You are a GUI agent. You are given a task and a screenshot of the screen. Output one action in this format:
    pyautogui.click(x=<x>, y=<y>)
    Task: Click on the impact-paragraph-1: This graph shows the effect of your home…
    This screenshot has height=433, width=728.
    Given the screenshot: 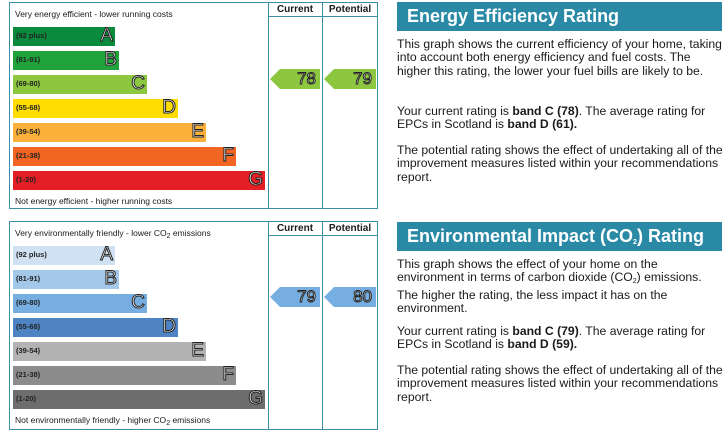 What is the action you would take?
    pyautogui.click(x=549, y=286)
    